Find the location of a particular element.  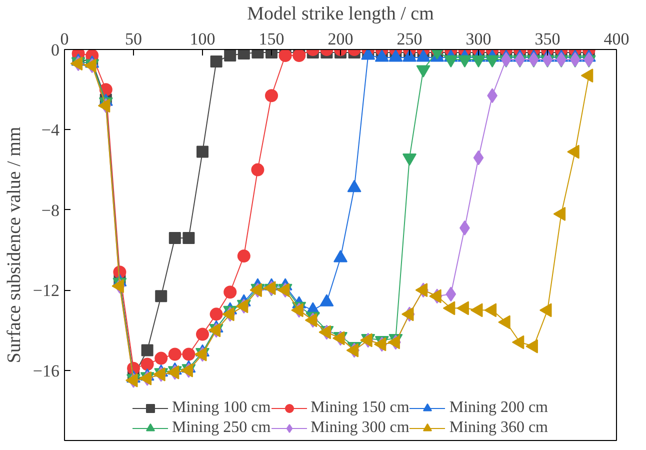

y-tick-label: −4 is located at coordinates (50, 130).